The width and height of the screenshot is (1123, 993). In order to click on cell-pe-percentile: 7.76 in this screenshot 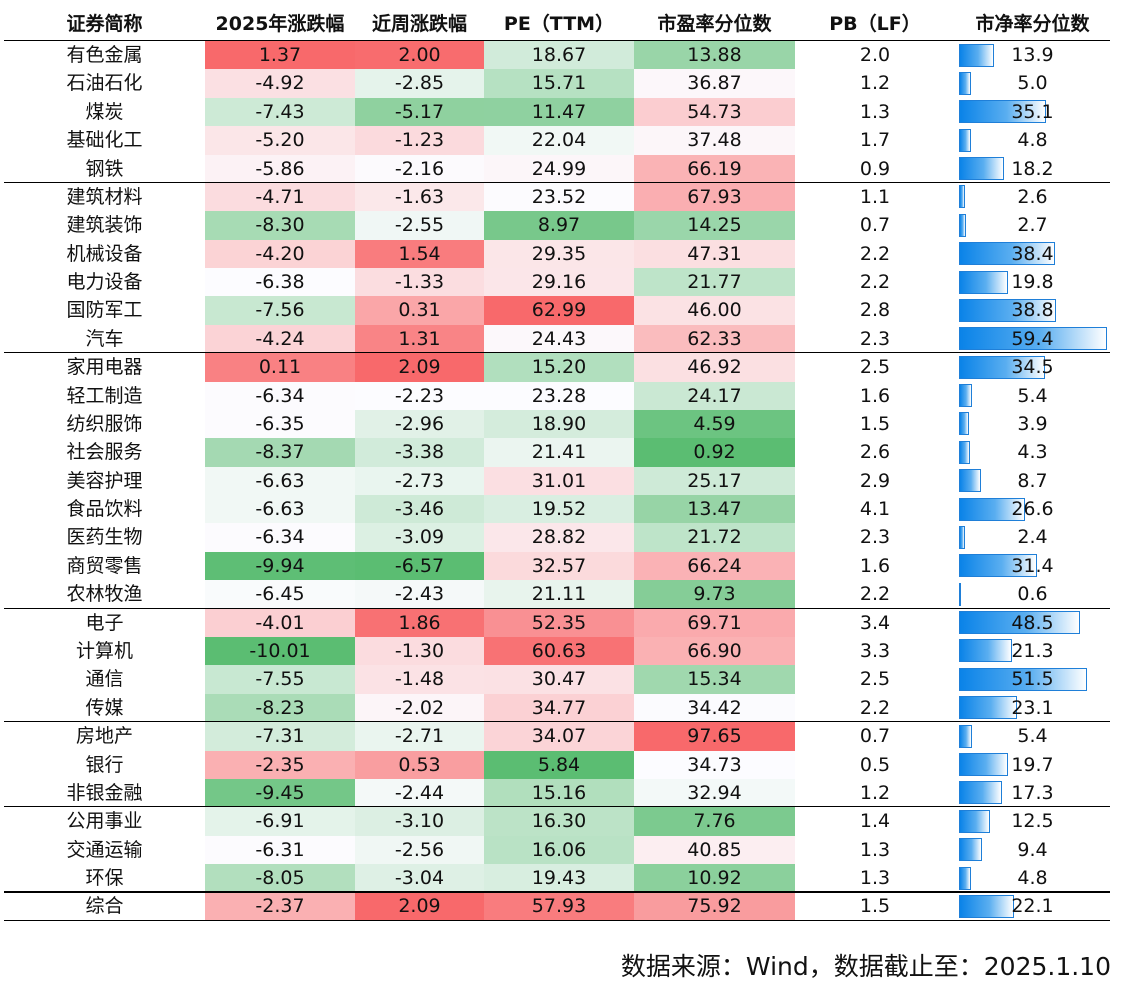, I will do `click(714, 822)`.